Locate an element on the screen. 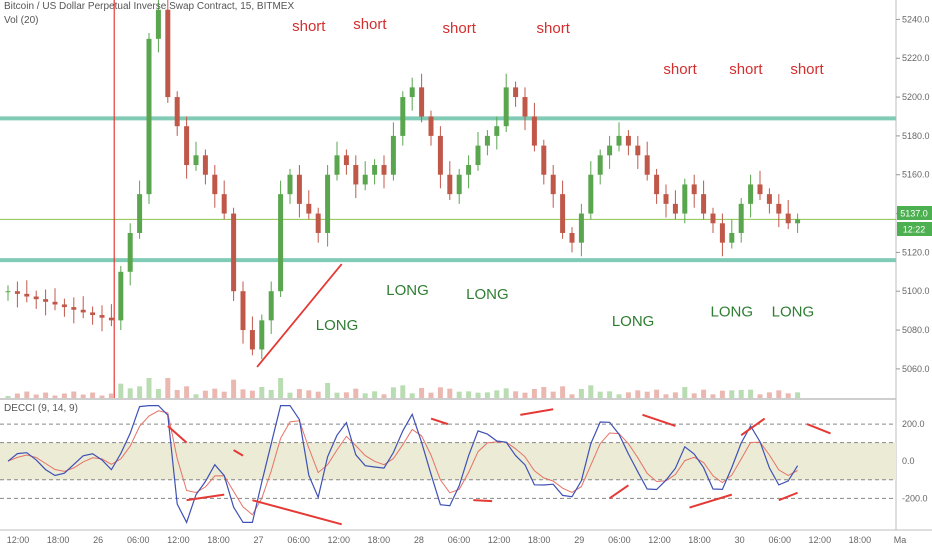 This screenshot has height=550, width=932. time-tick-label-22: Ma is located at coordinates (900, 540).